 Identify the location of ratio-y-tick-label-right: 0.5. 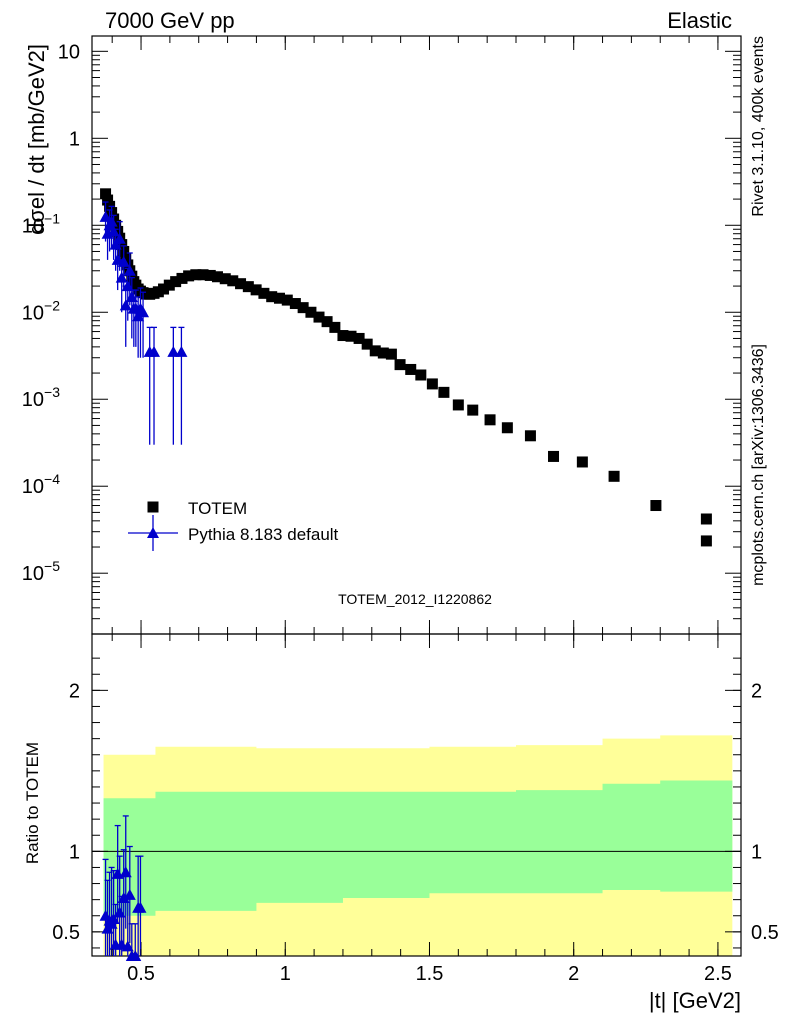
(765, 933).